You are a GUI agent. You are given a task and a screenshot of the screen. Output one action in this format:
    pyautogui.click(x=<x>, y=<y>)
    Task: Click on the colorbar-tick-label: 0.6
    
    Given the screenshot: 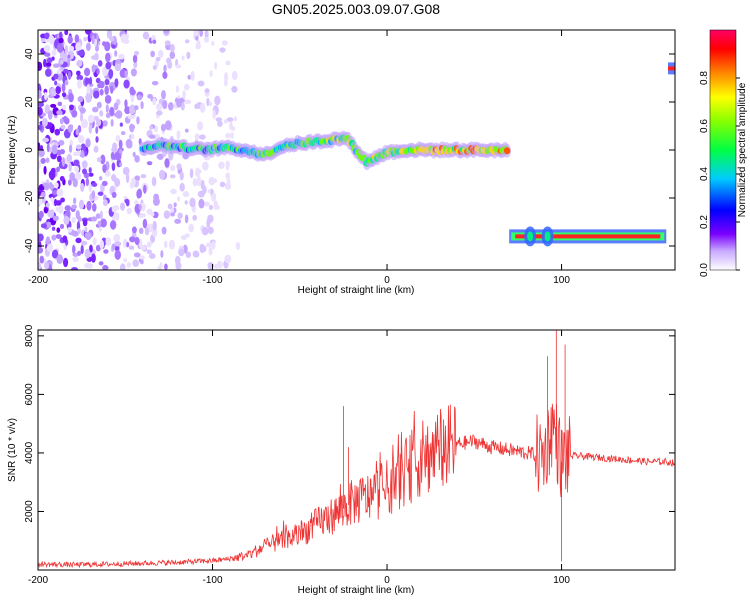 What is the action you would take?
    pyautogui.click(x=704, y=126)
    